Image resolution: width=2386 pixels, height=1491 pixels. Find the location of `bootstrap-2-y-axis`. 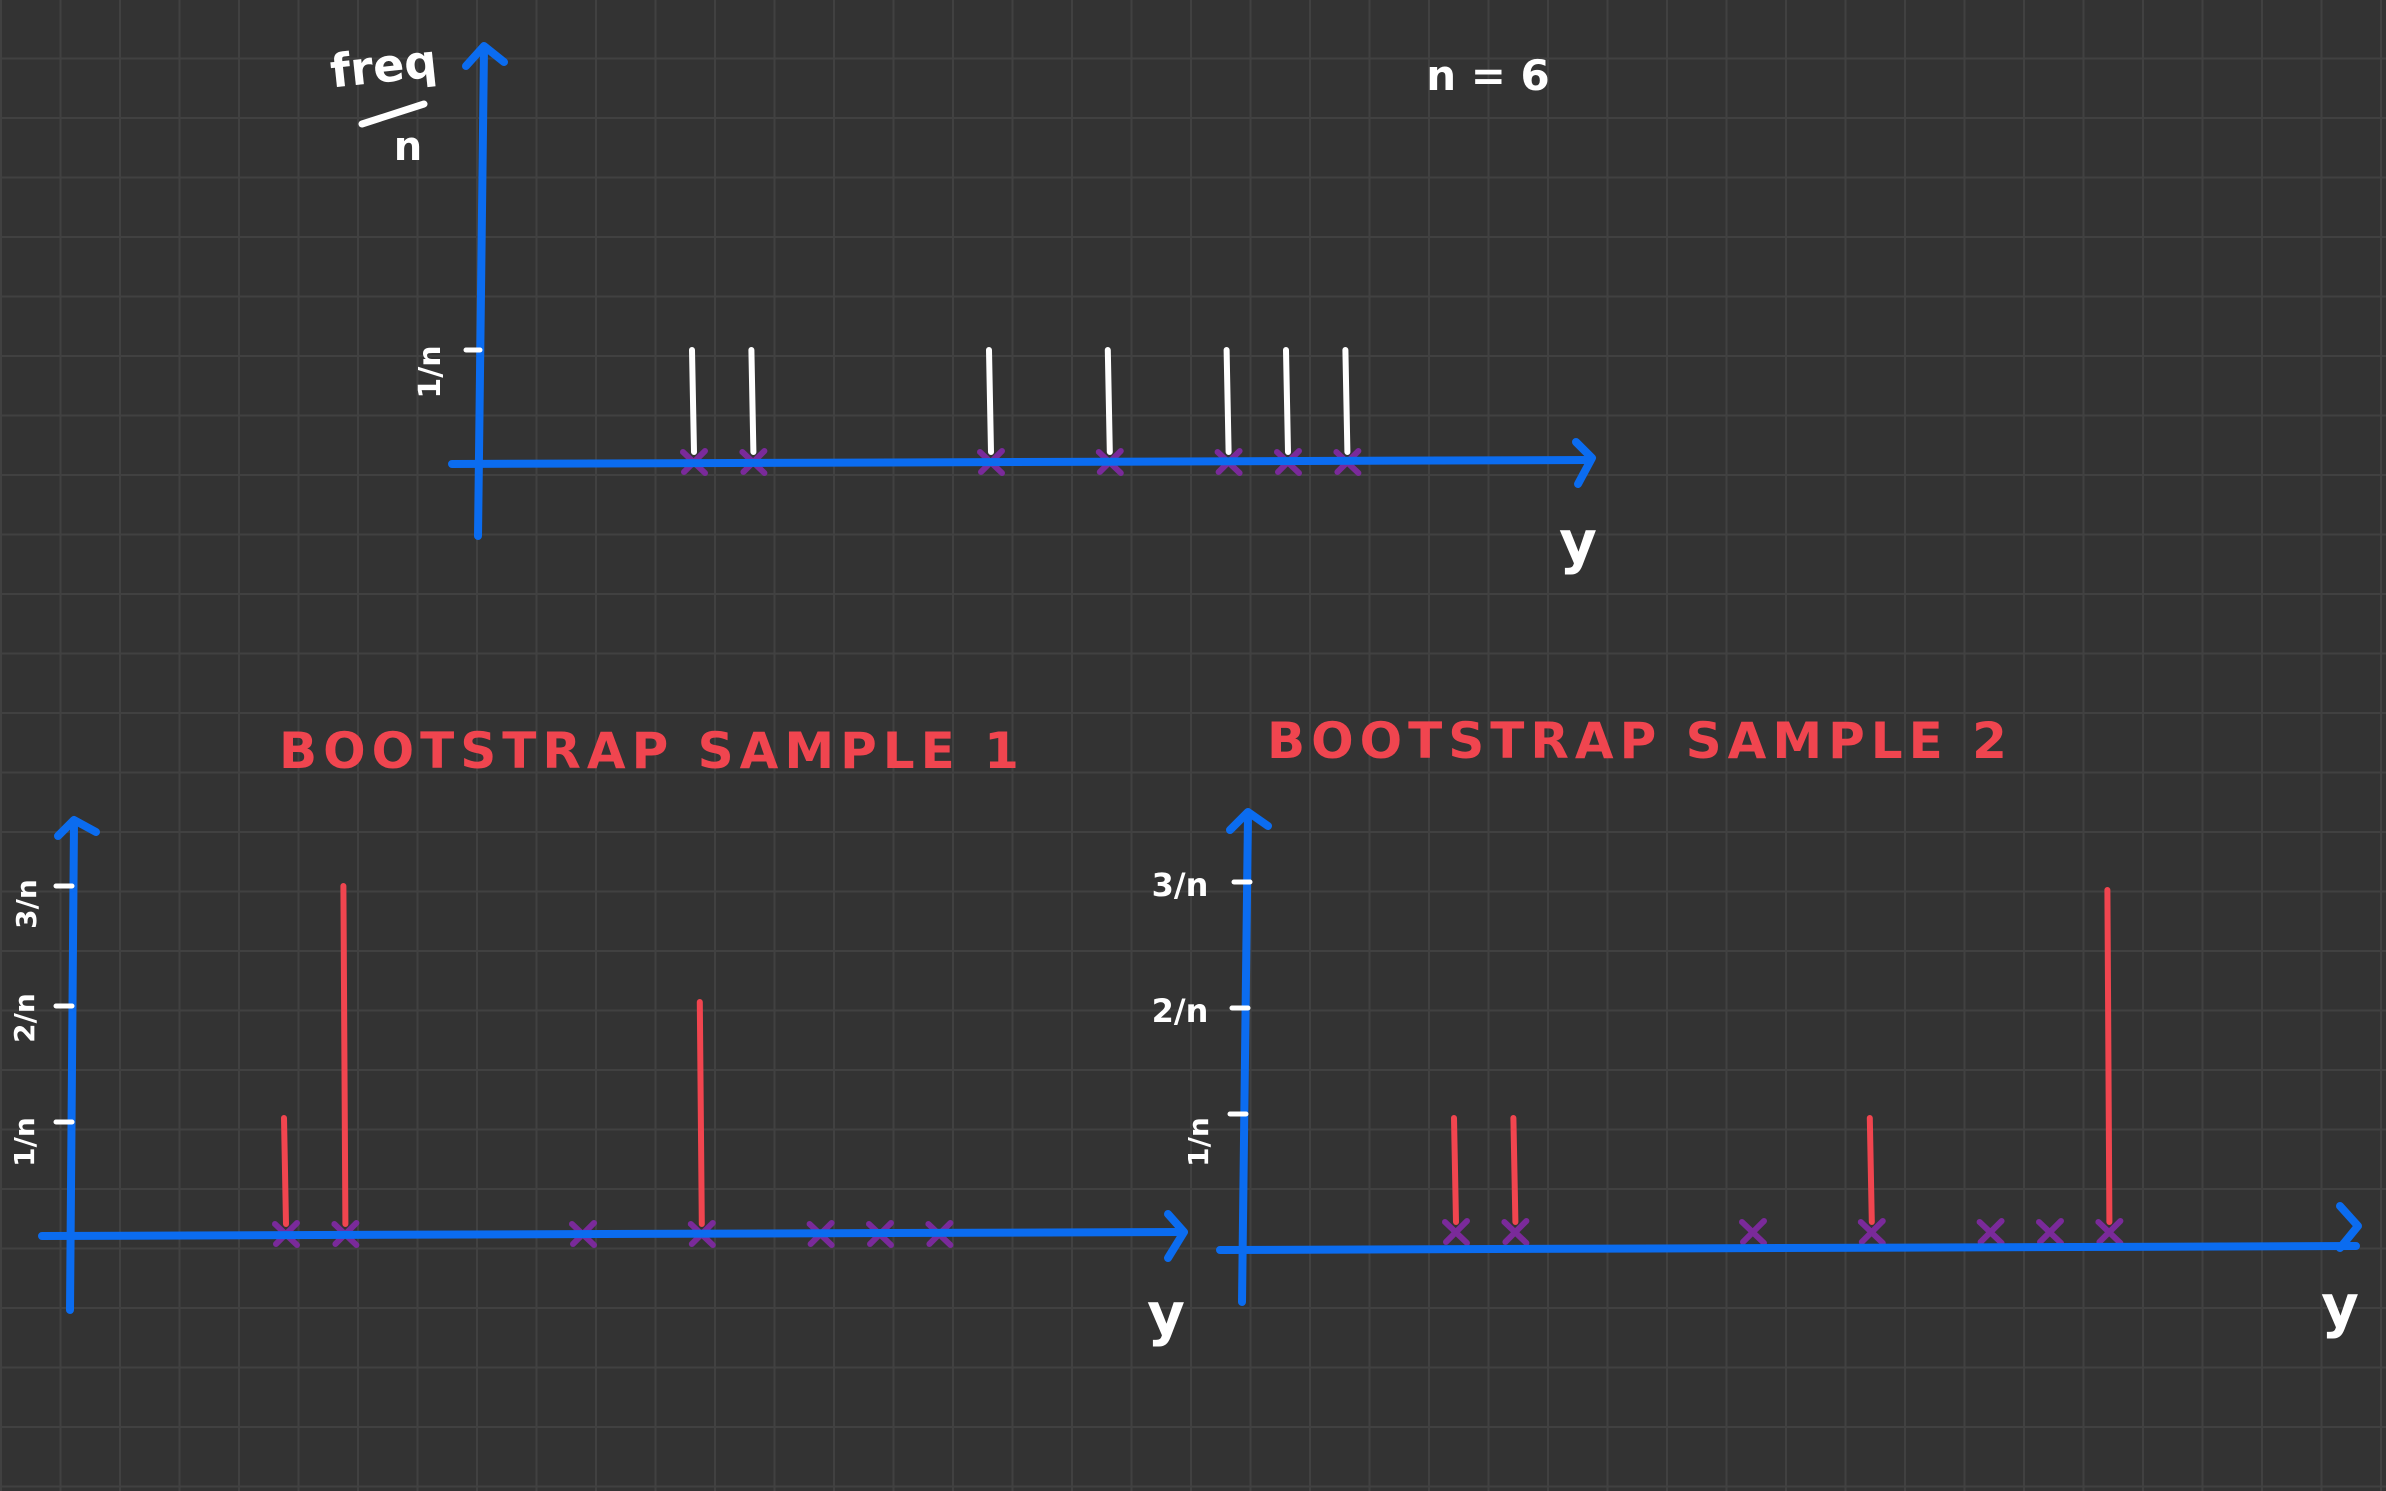

bootstrap-2-y-axis is located at coordinates (1245, 1058).